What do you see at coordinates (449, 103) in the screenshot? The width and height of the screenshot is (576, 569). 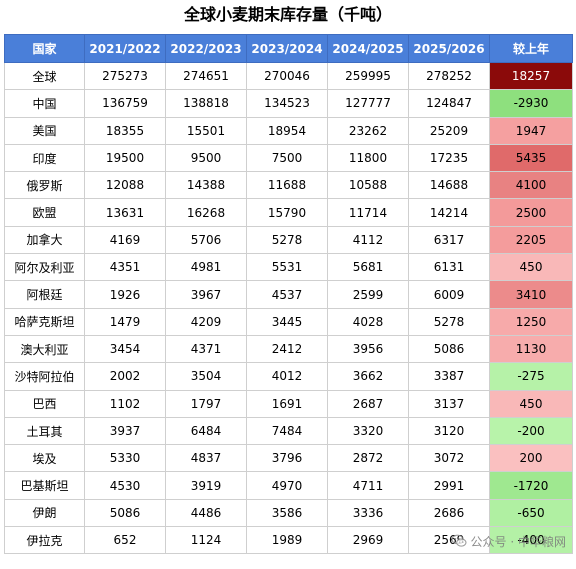 I see `value-cell: 124847` at bounding box center [449, 103].